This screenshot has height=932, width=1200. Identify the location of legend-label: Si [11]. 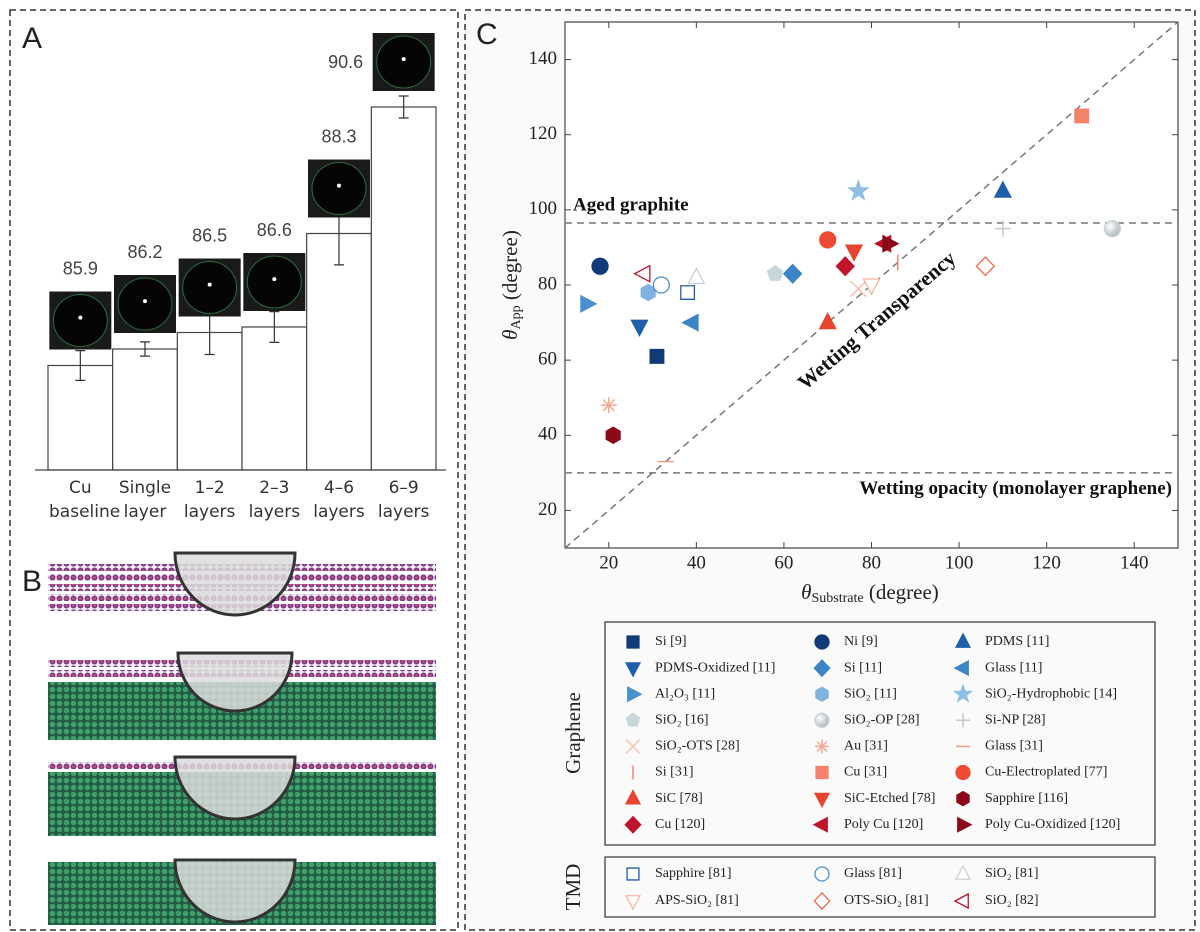
(863, 667).